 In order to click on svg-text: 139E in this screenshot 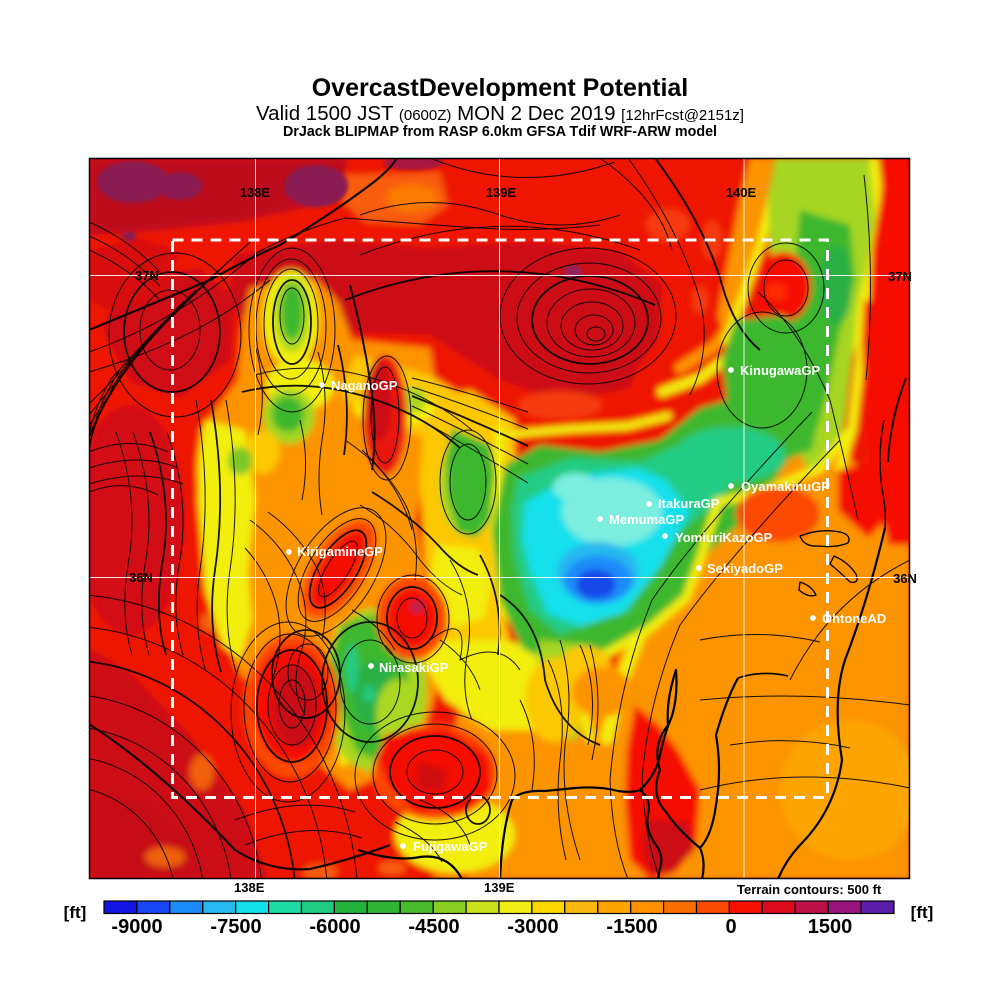, I will do `click(501, 192)`.